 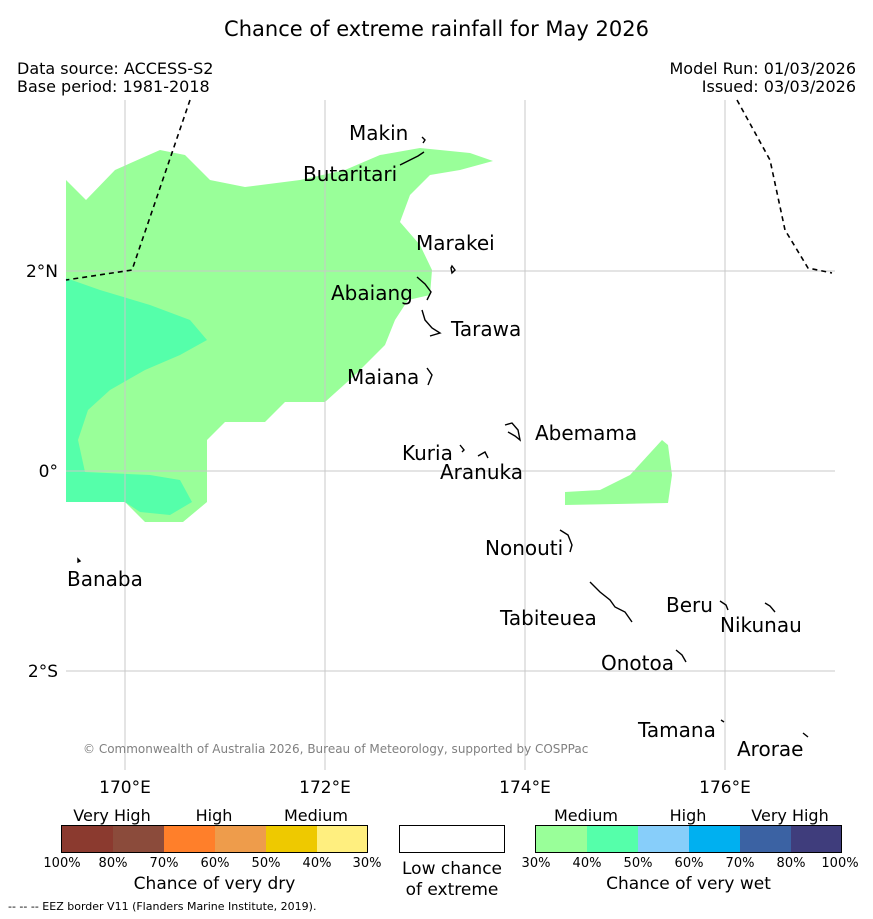 I want to click on arorae-coast, so click(x=805, y=735).